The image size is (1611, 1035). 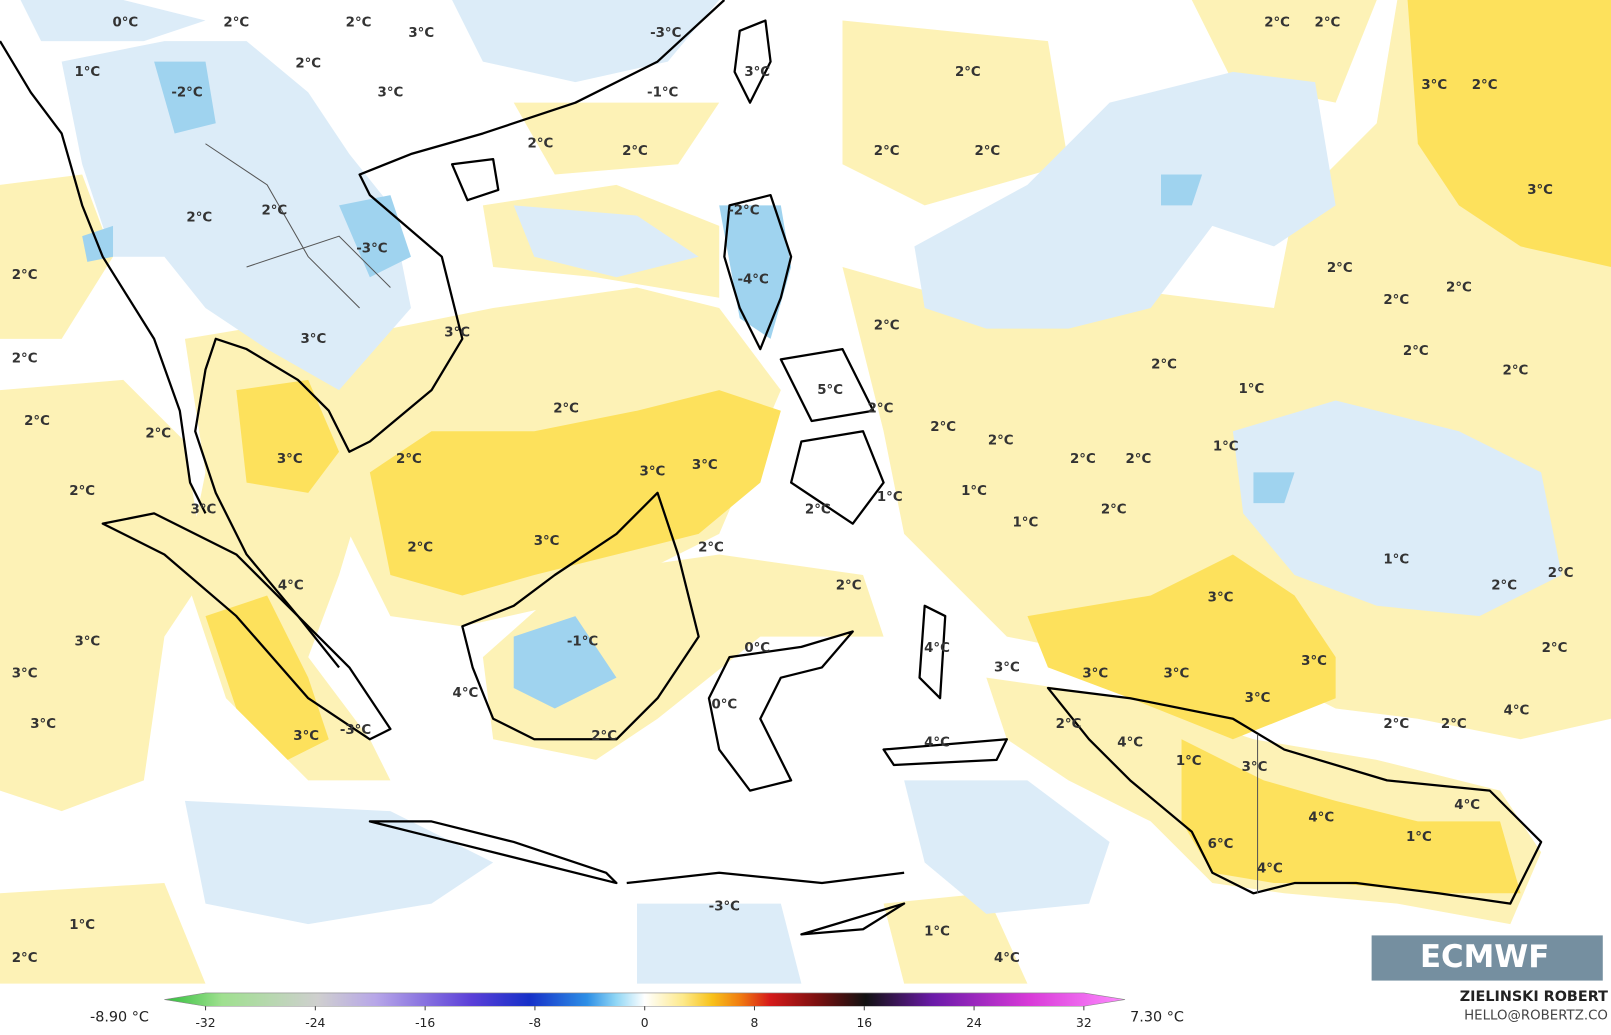 What do you see at coordinates (1536, 1016) in the screenshot?
I see `email: HELLO@ROBERTZ.CO` at bounding box center [1536, 1016].